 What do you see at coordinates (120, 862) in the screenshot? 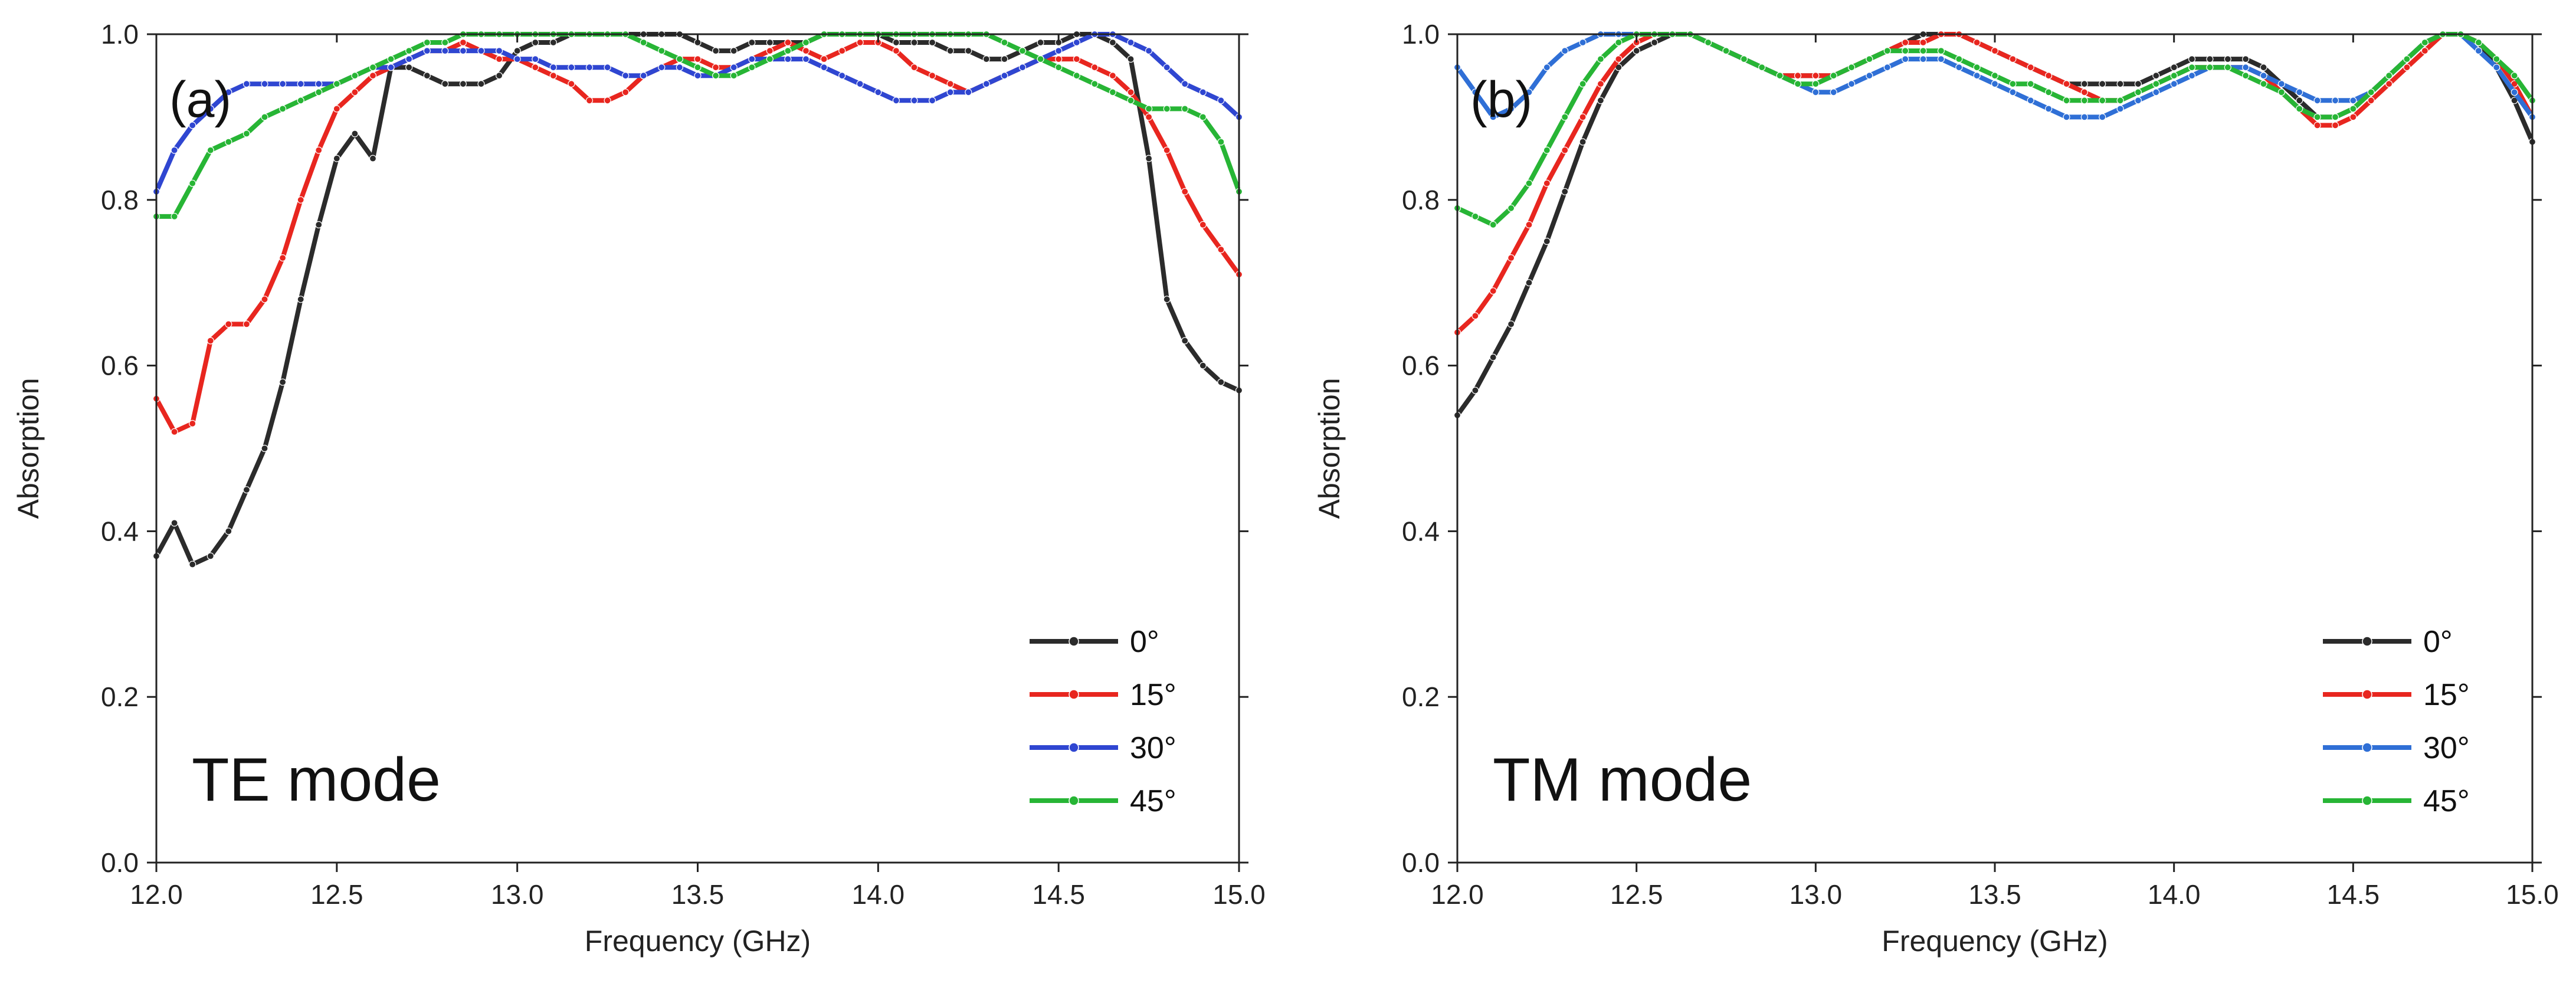
I see `y-tick-label: 0.0` at bounding box center [120, 862].